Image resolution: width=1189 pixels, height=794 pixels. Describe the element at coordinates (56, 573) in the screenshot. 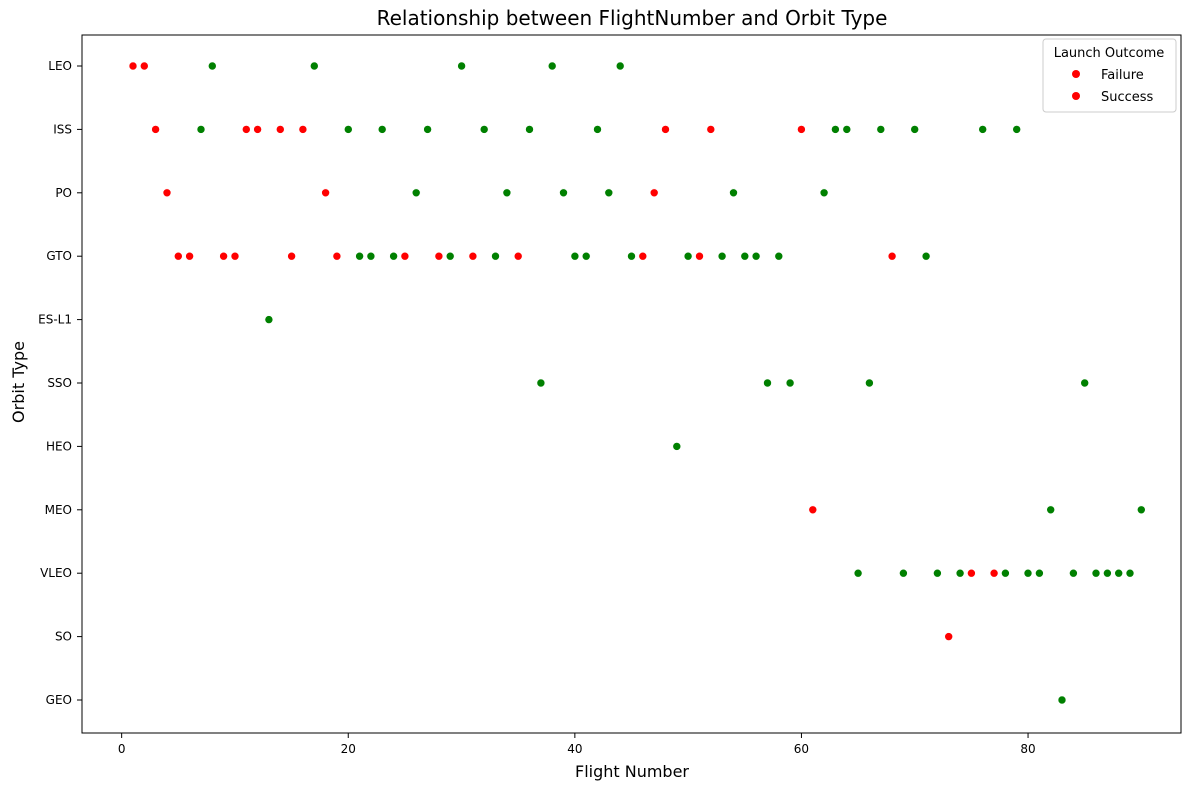

I see `y-tick-label: VLEO` at that location.